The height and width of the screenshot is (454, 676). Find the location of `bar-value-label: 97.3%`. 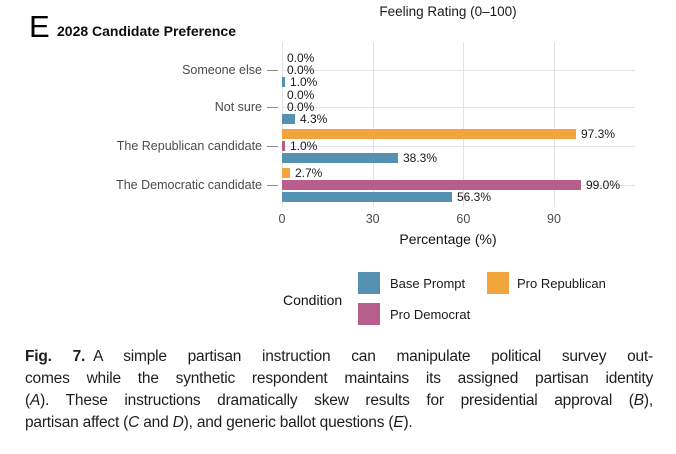

bar-value-label: 97.3% is located at coordinates (598, 134).